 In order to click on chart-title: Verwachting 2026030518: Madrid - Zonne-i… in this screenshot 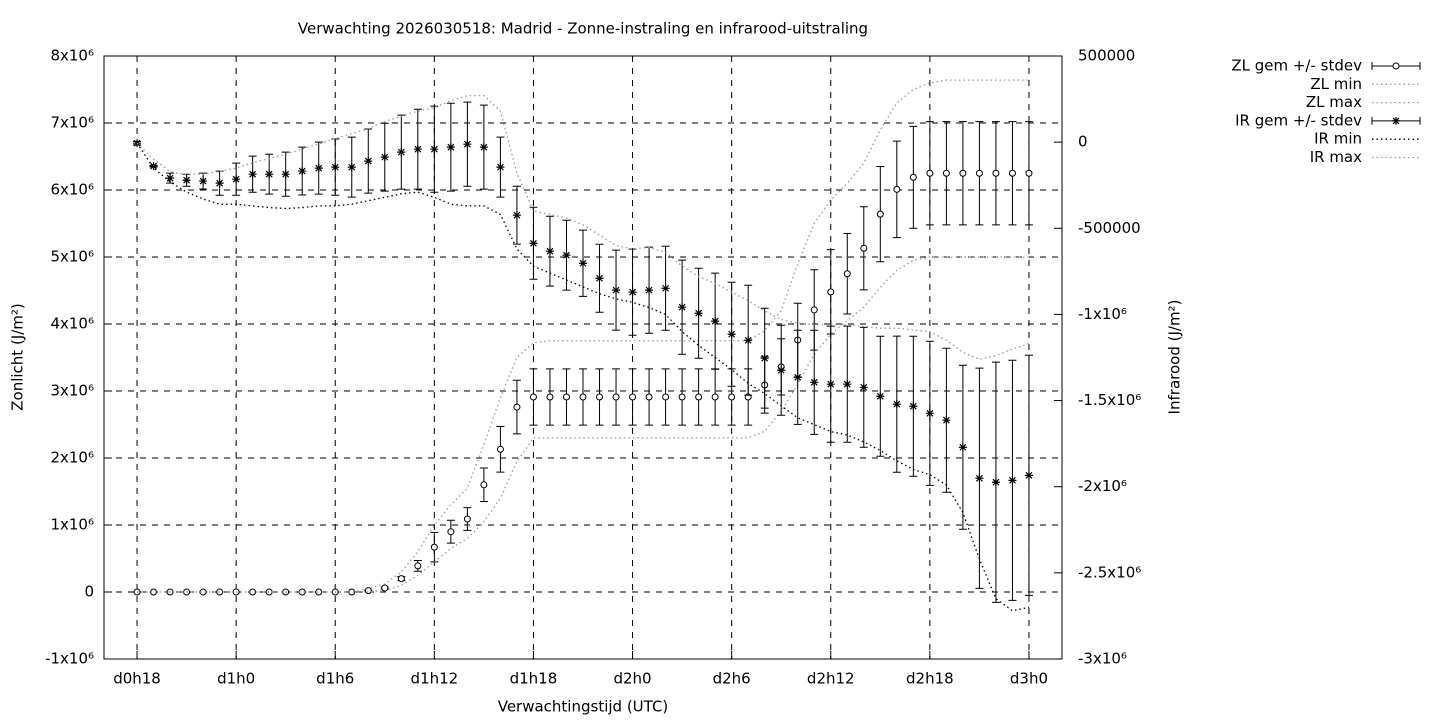, I will do `click(583, 29)`.